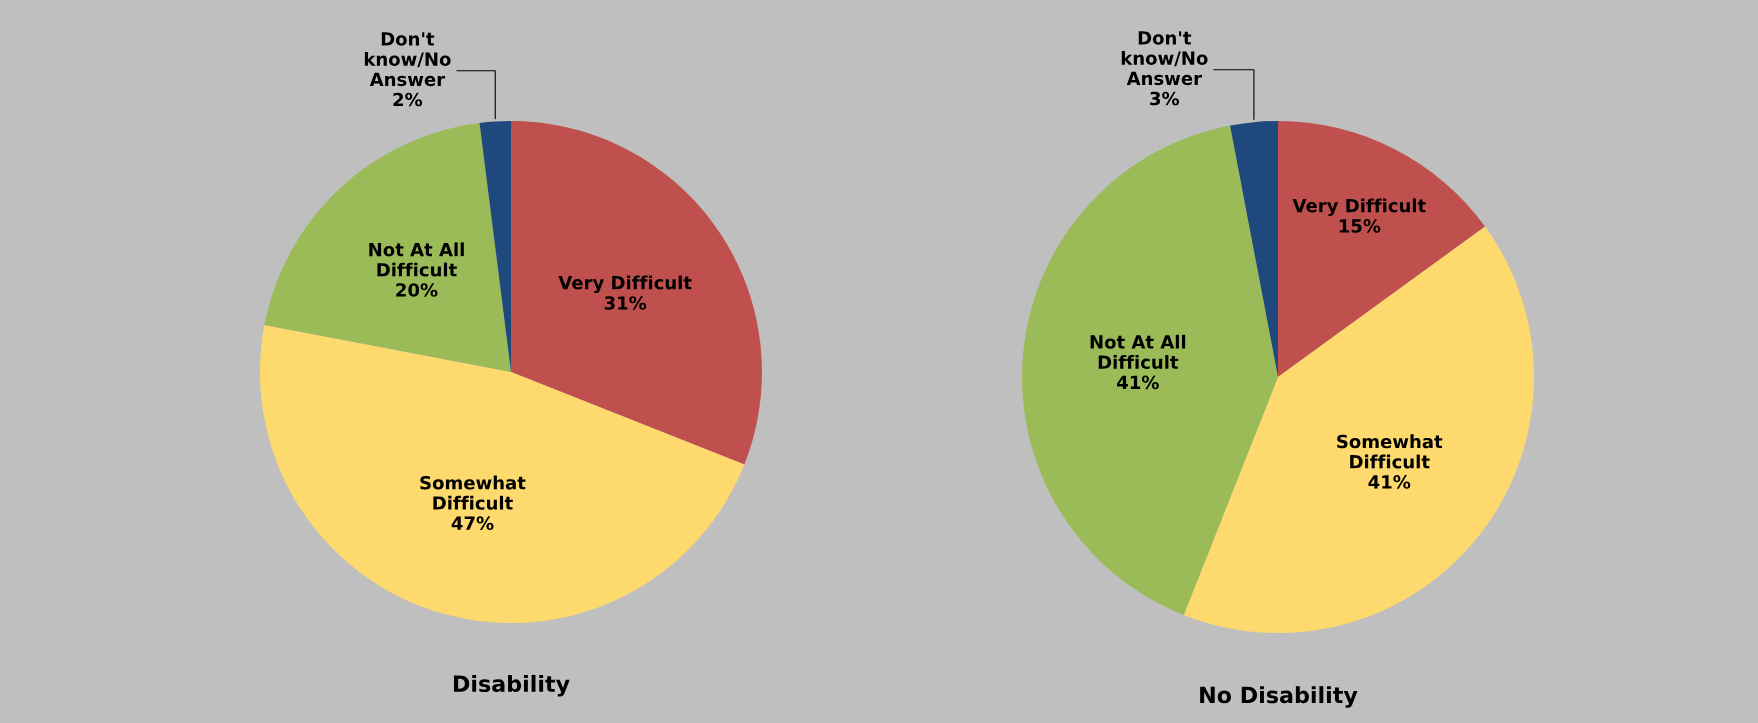 This screenshot has height=723, width=1758. I want to click on text: Disability, so click(511, 685).